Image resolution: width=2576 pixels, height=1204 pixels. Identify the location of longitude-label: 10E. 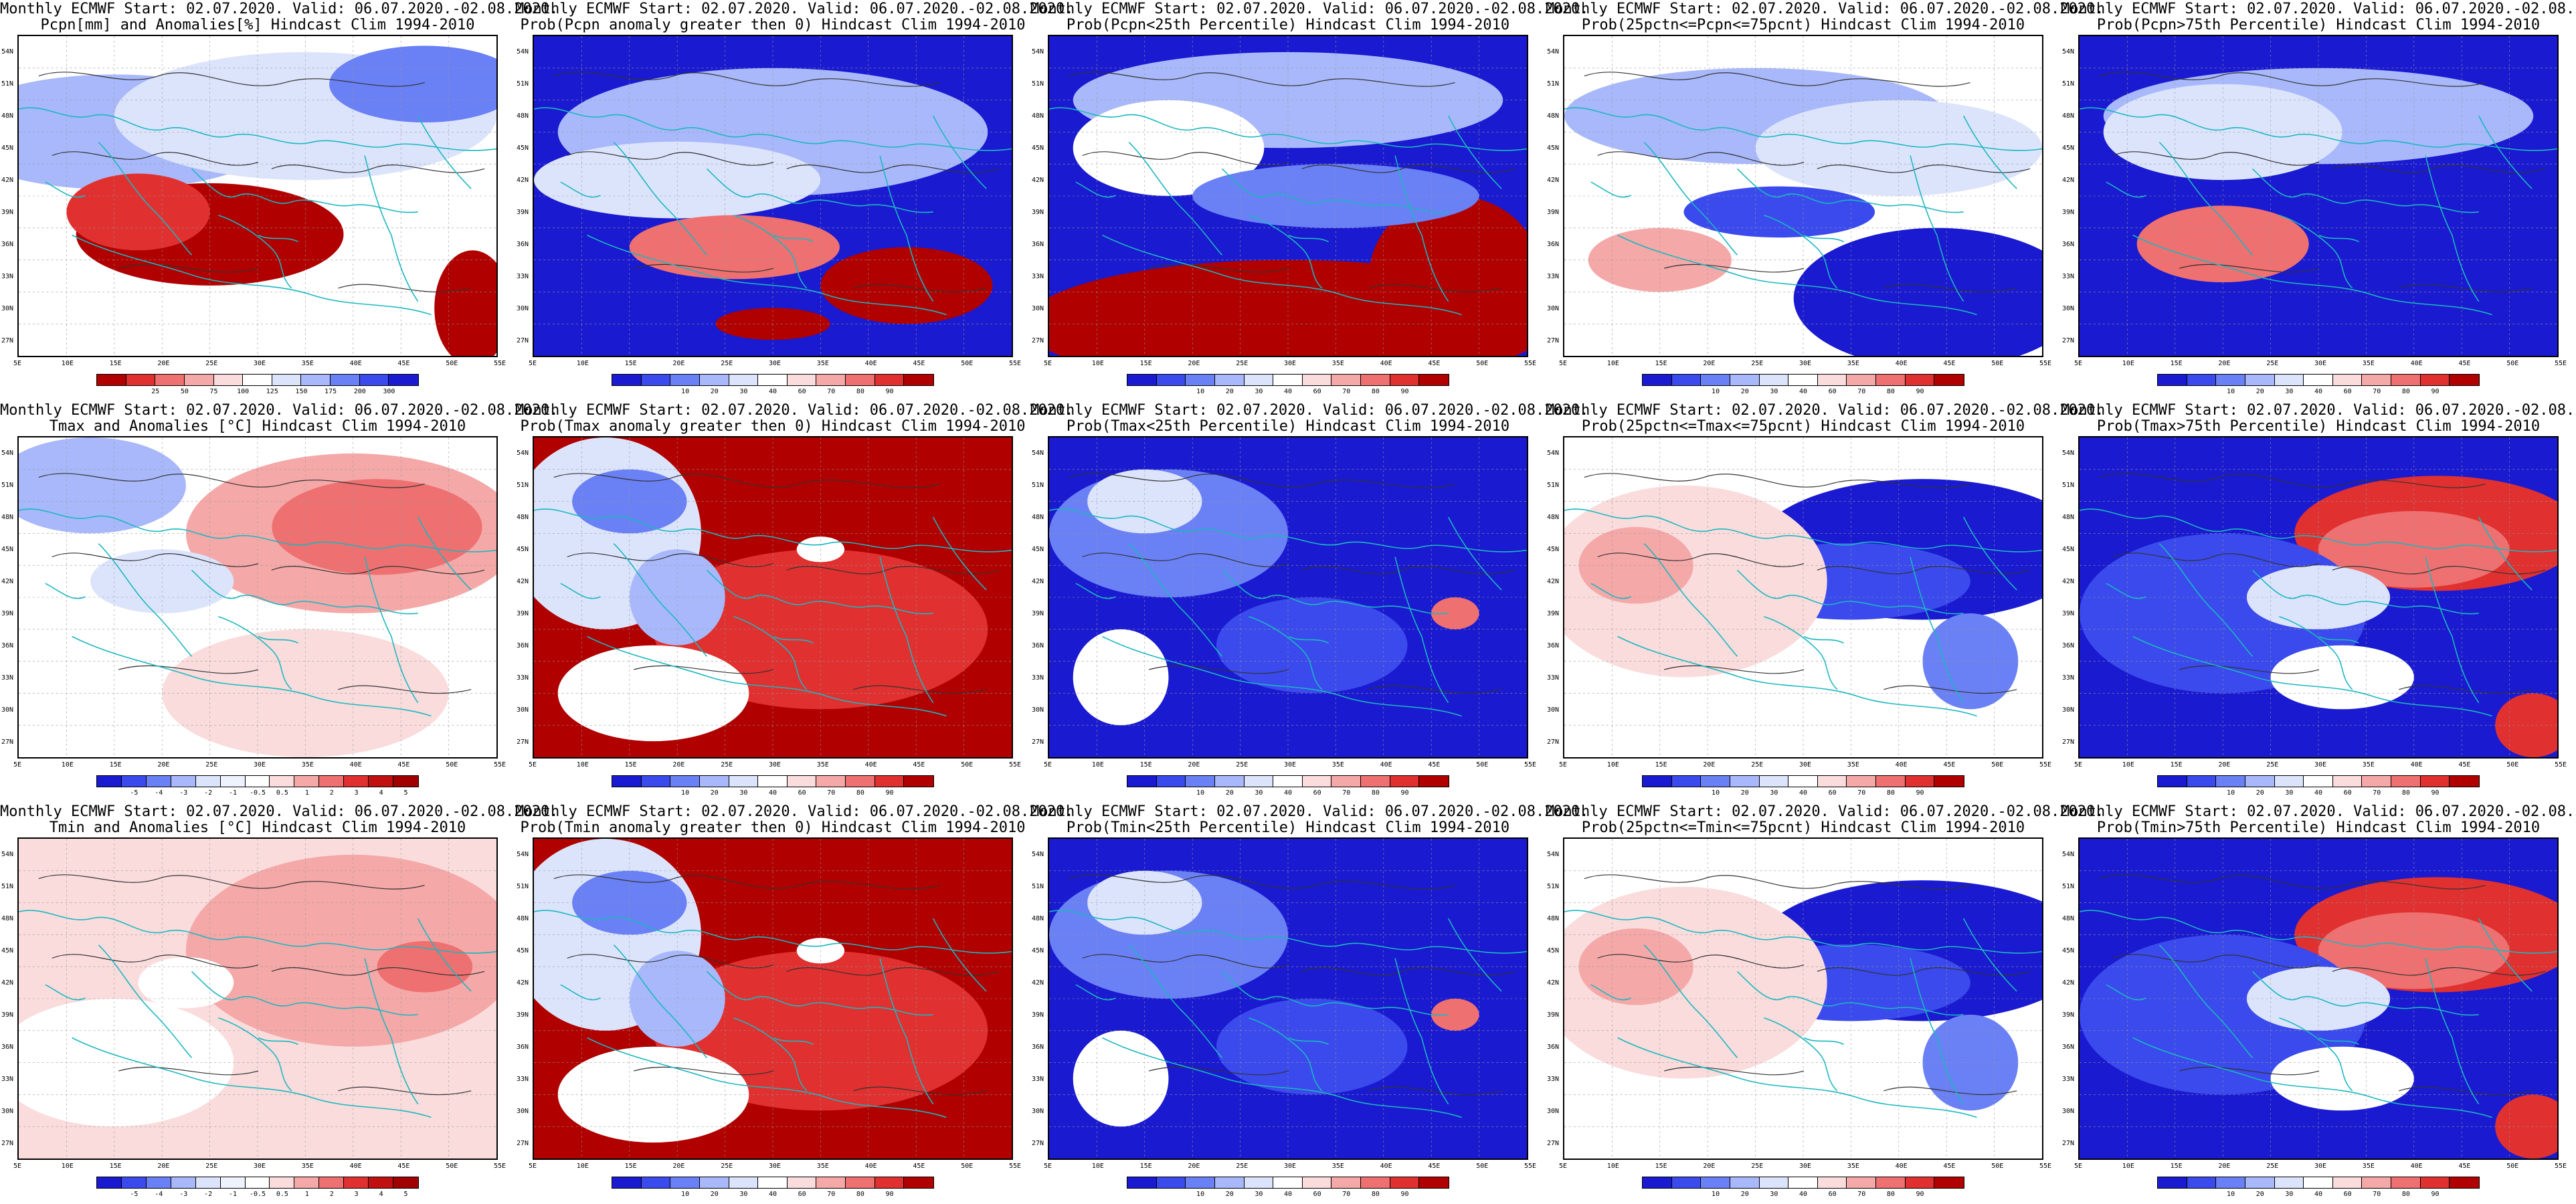
(67, 1166).